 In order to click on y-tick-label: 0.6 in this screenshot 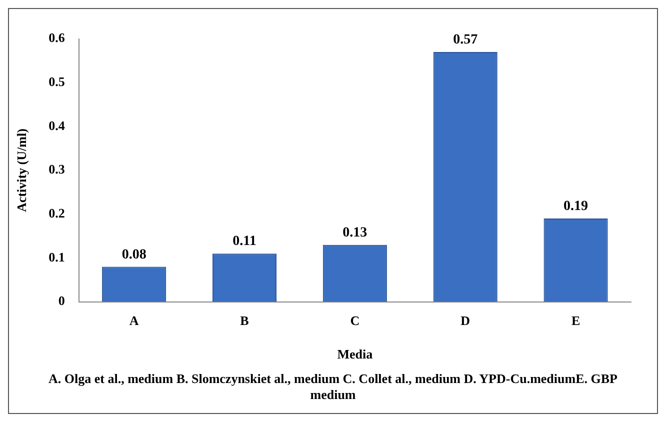, I will do `click(57, 38)`.